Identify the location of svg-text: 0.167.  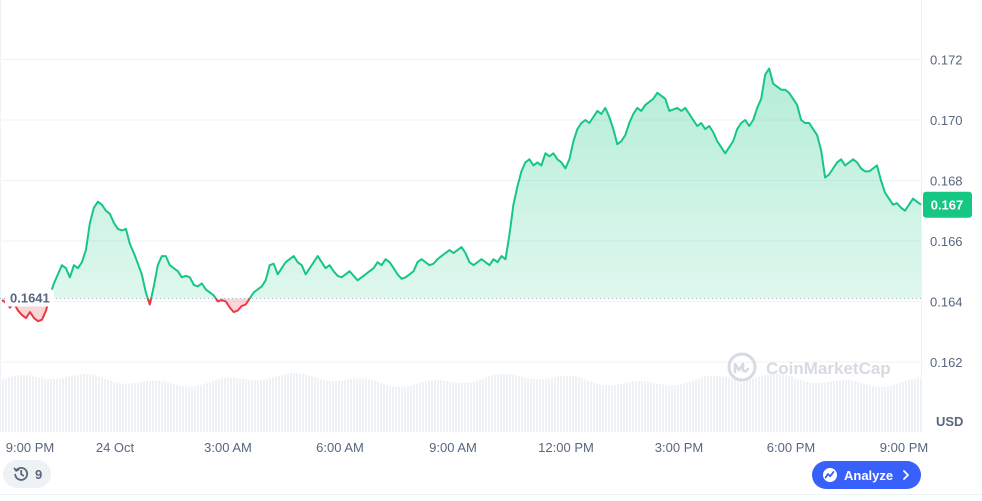
(947, 205).